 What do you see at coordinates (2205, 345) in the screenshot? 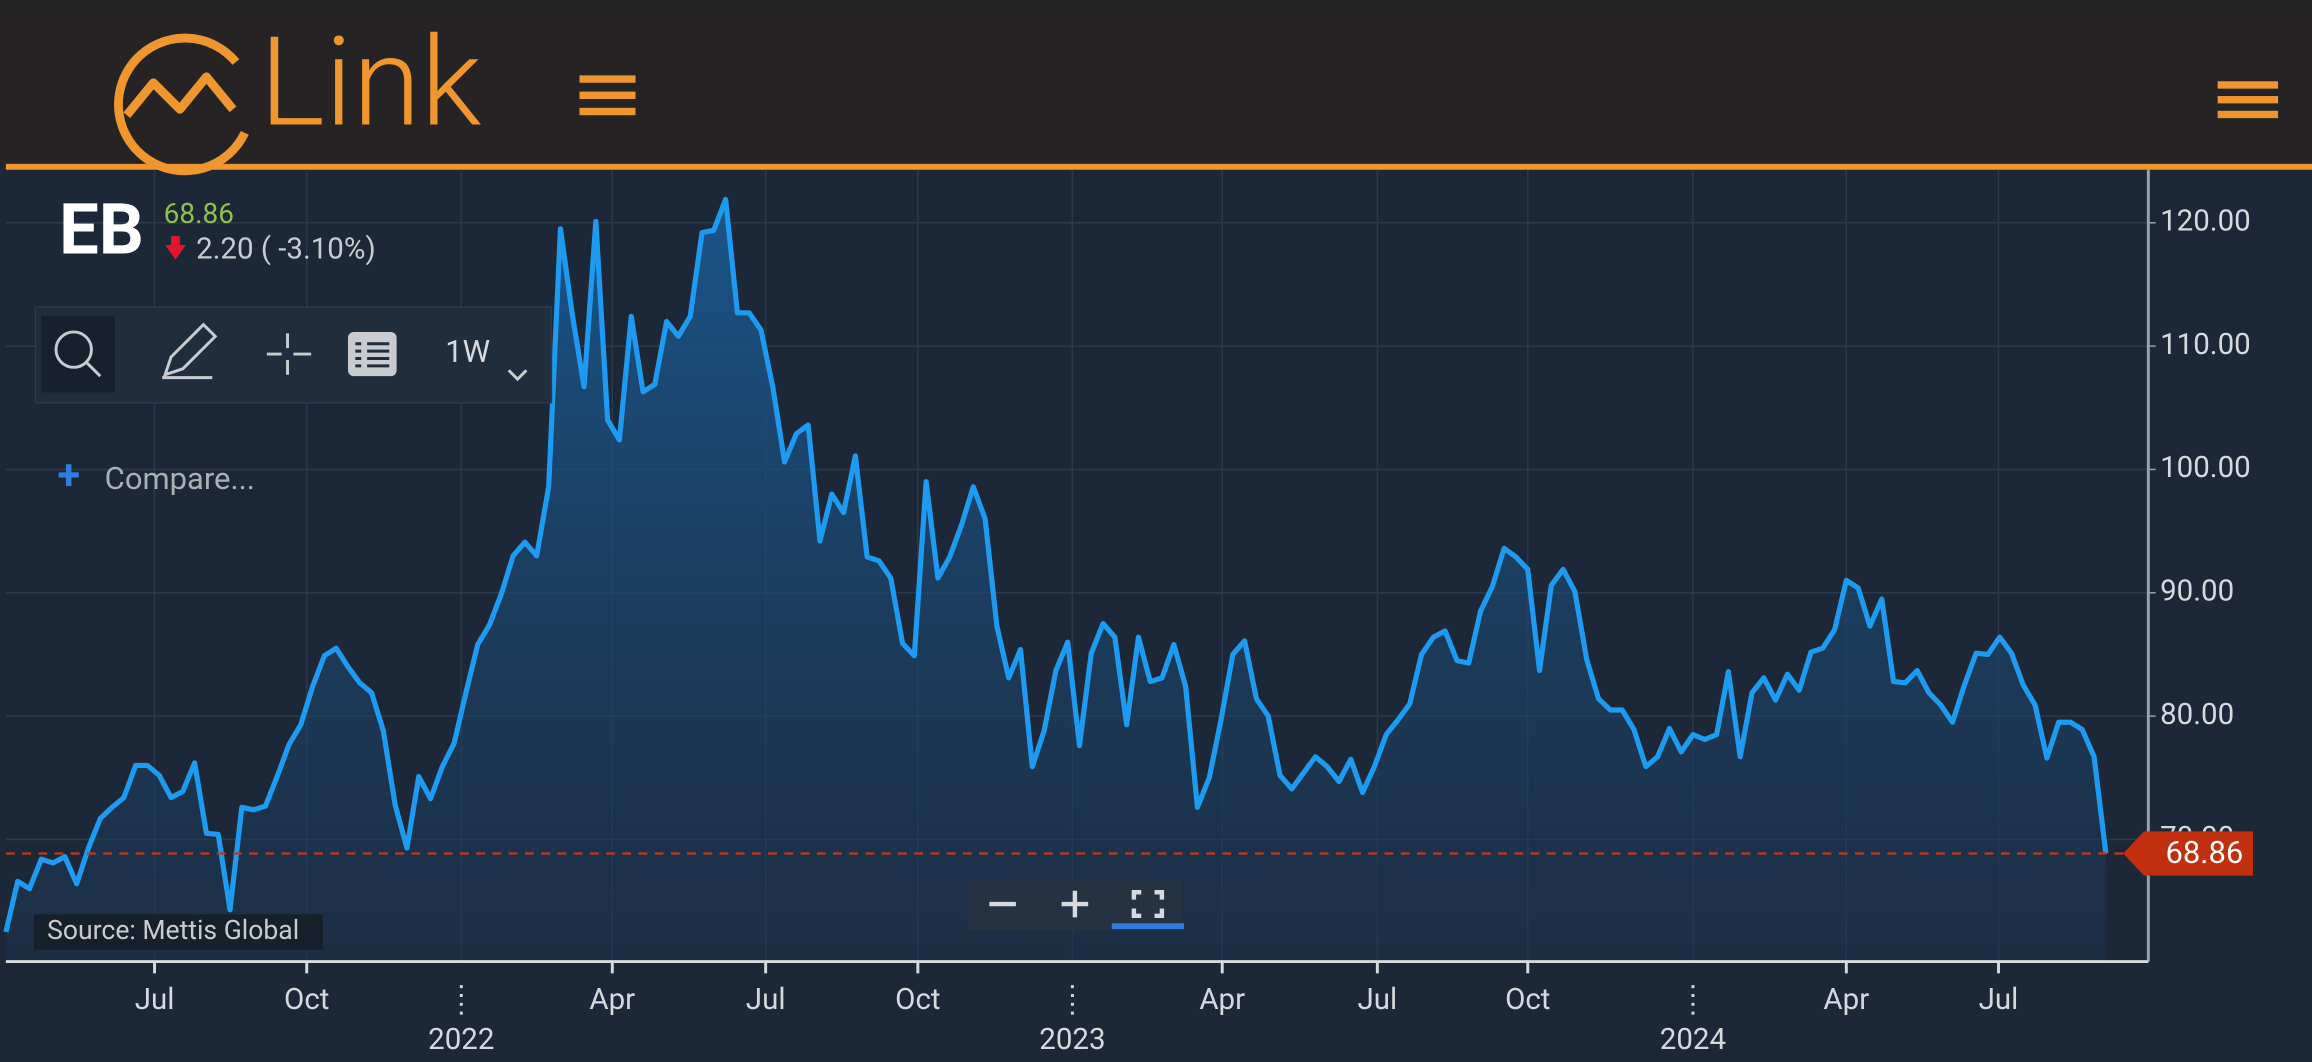
I see `y-tick-label: 110.00` at bounding box center [2205, 345].